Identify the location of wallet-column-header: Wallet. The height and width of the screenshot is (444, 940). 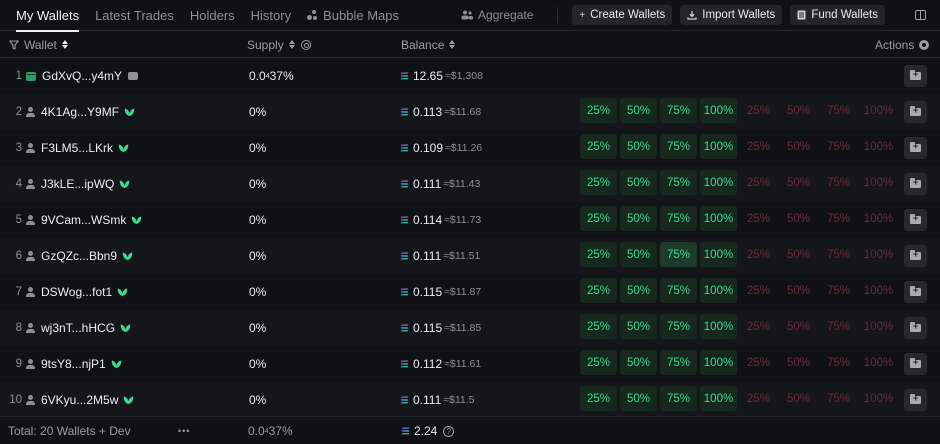
(38, 44).